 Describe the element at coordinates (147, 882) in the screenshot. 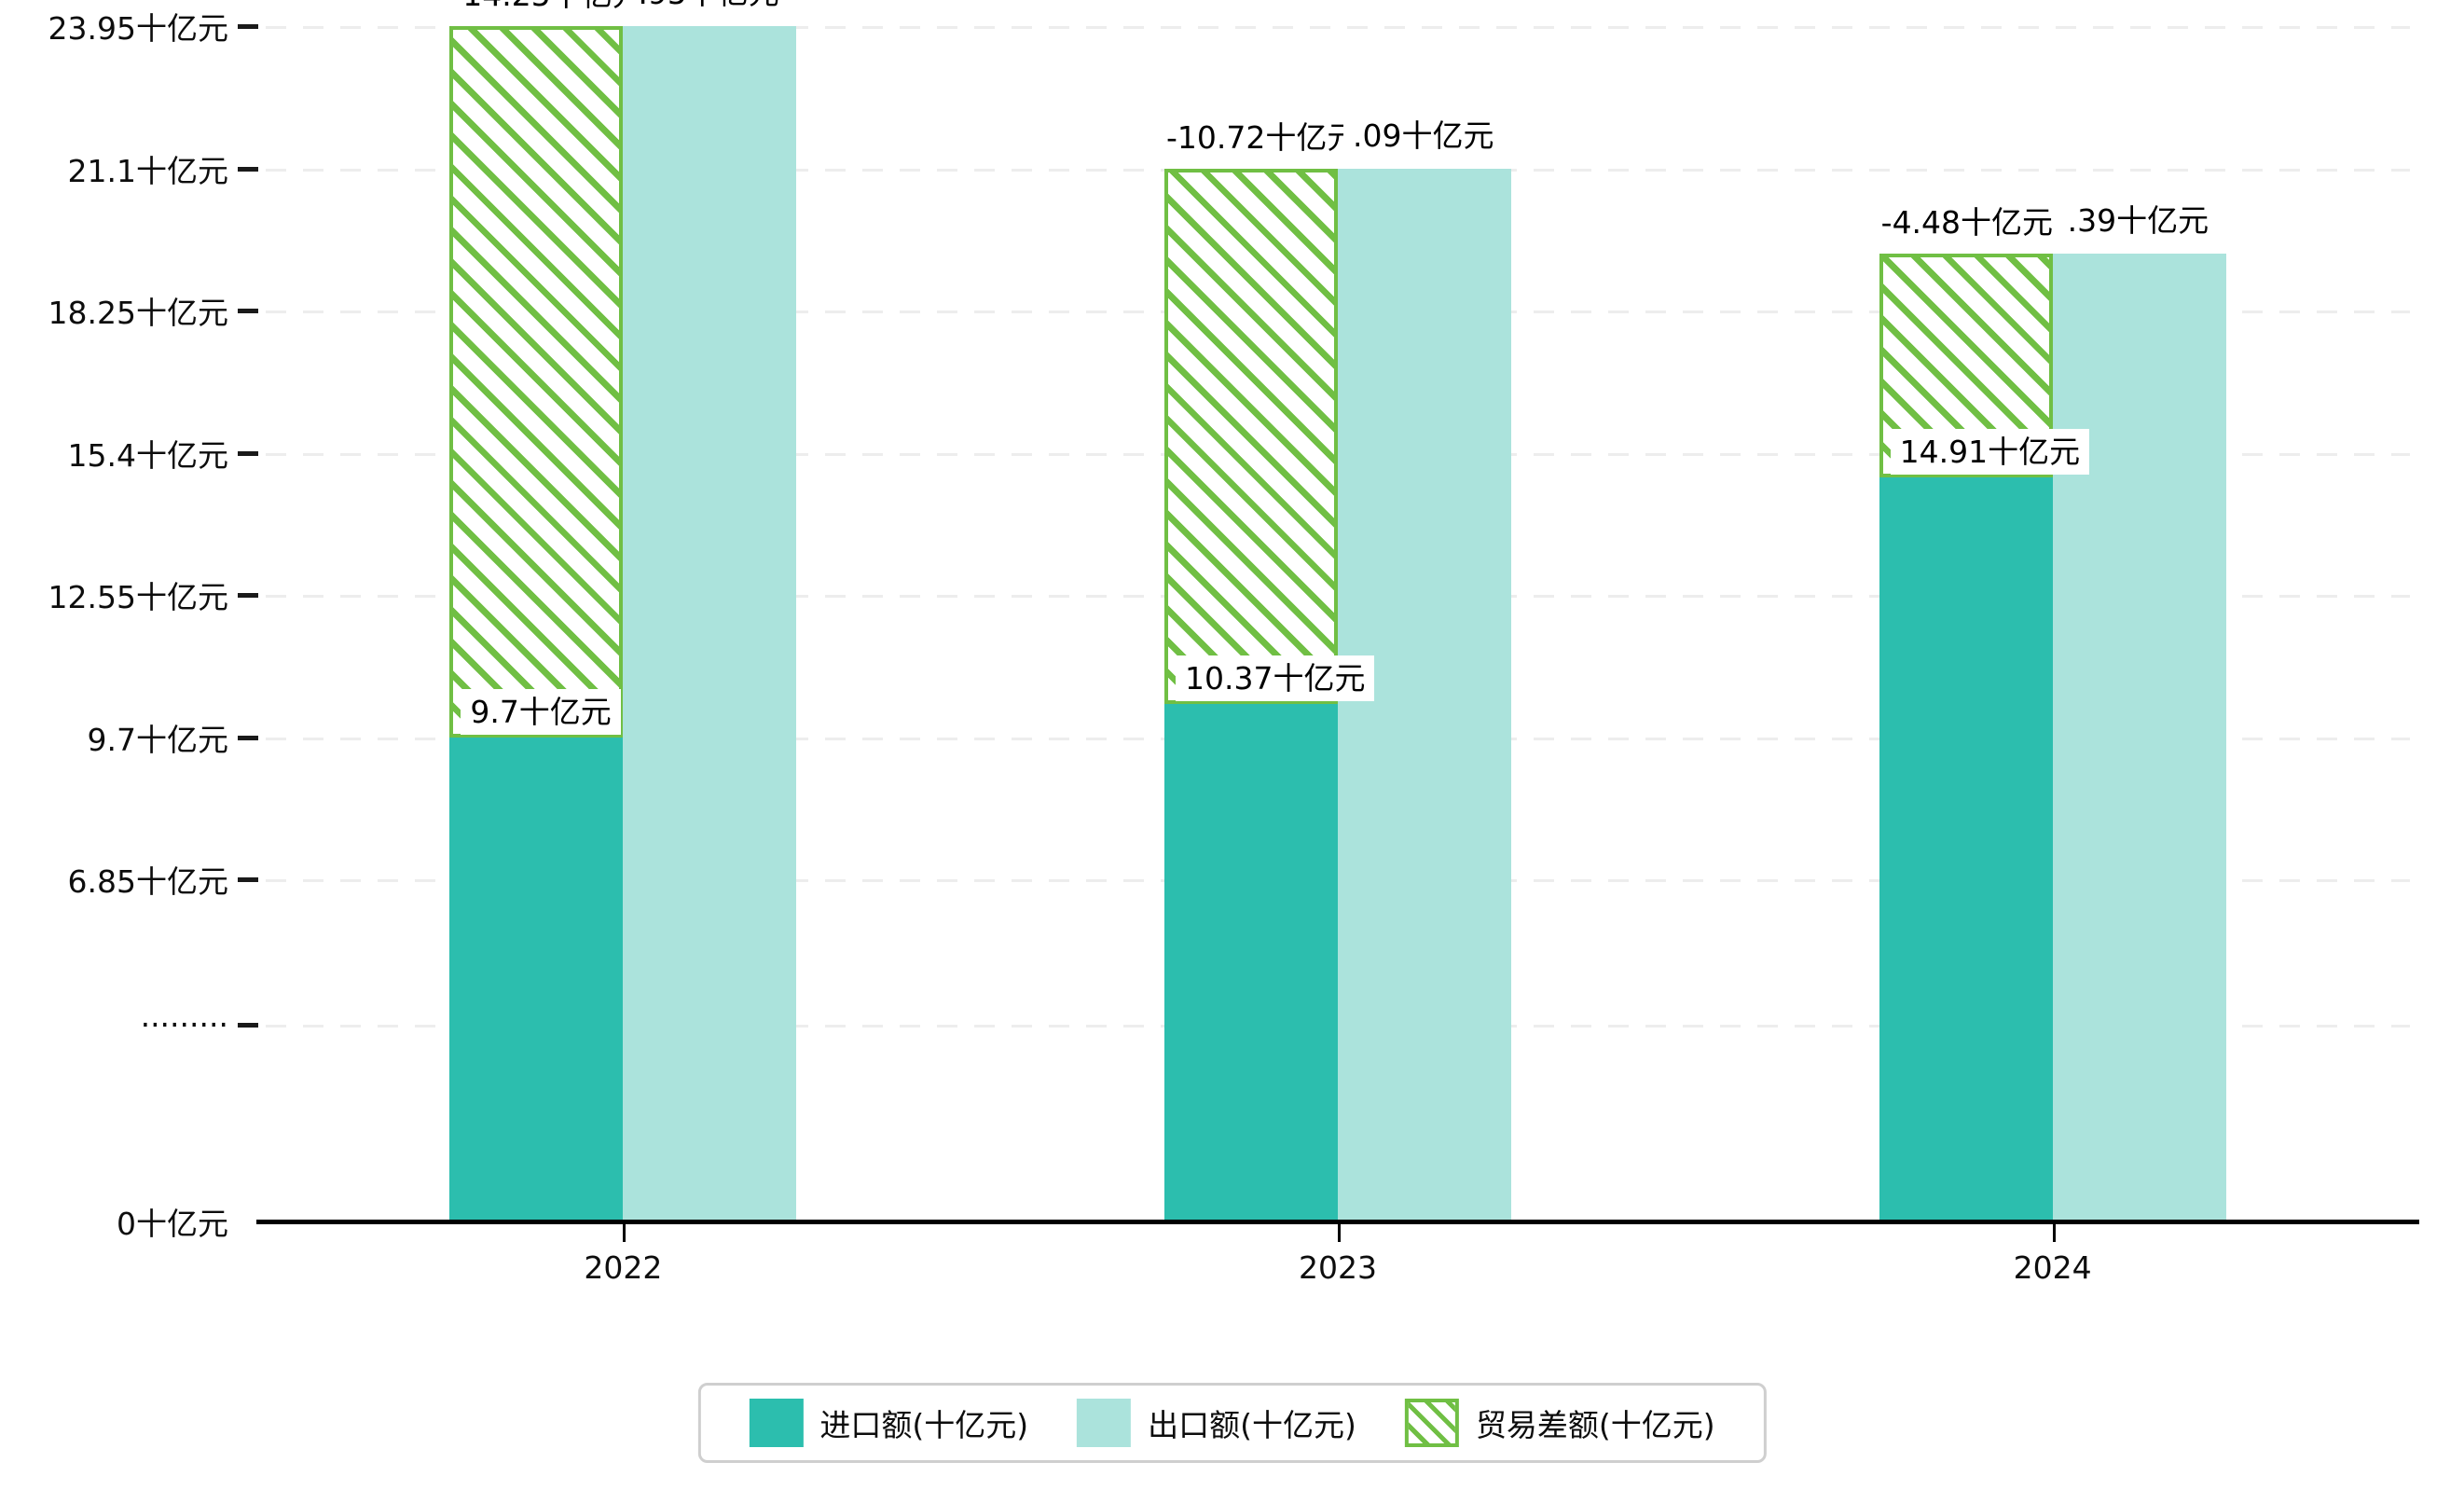

I see `y-axis-tick-label: 6.85十亿元` at that location.